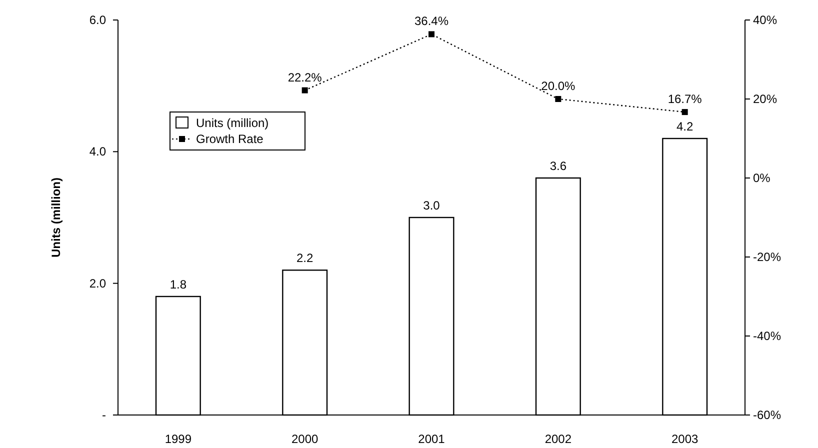 The image size is (818, 448). What do you see at coordinates (767, 415) in the screenshot?
I see `y2-tick-label: -60%` at bounding box center [767, 415].